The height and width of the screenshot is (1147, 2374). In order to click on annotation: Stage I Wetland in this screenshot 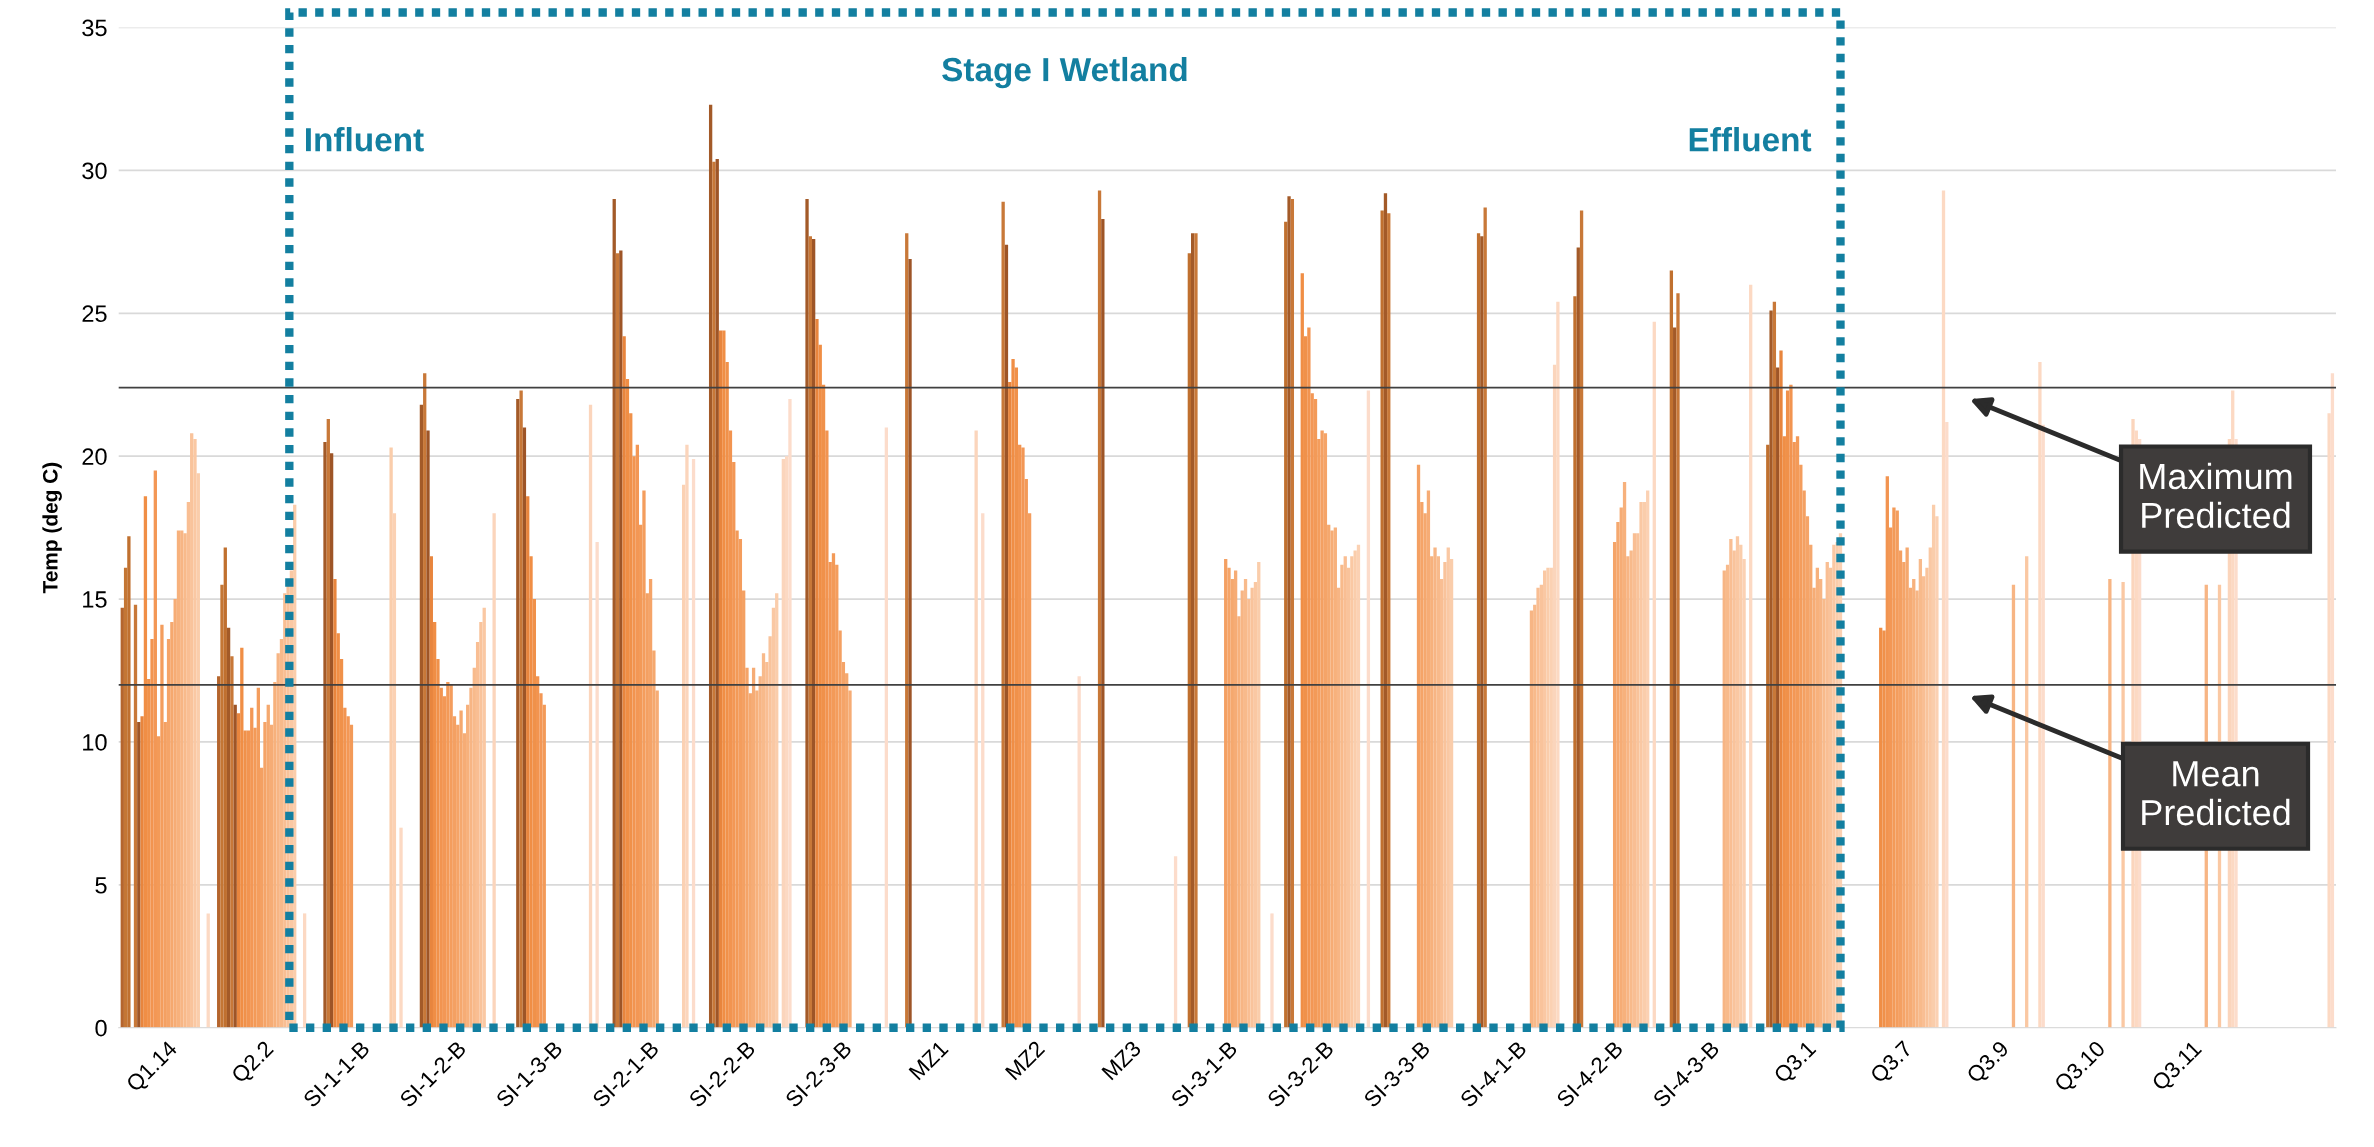, I will do `click(1064, 72)`.